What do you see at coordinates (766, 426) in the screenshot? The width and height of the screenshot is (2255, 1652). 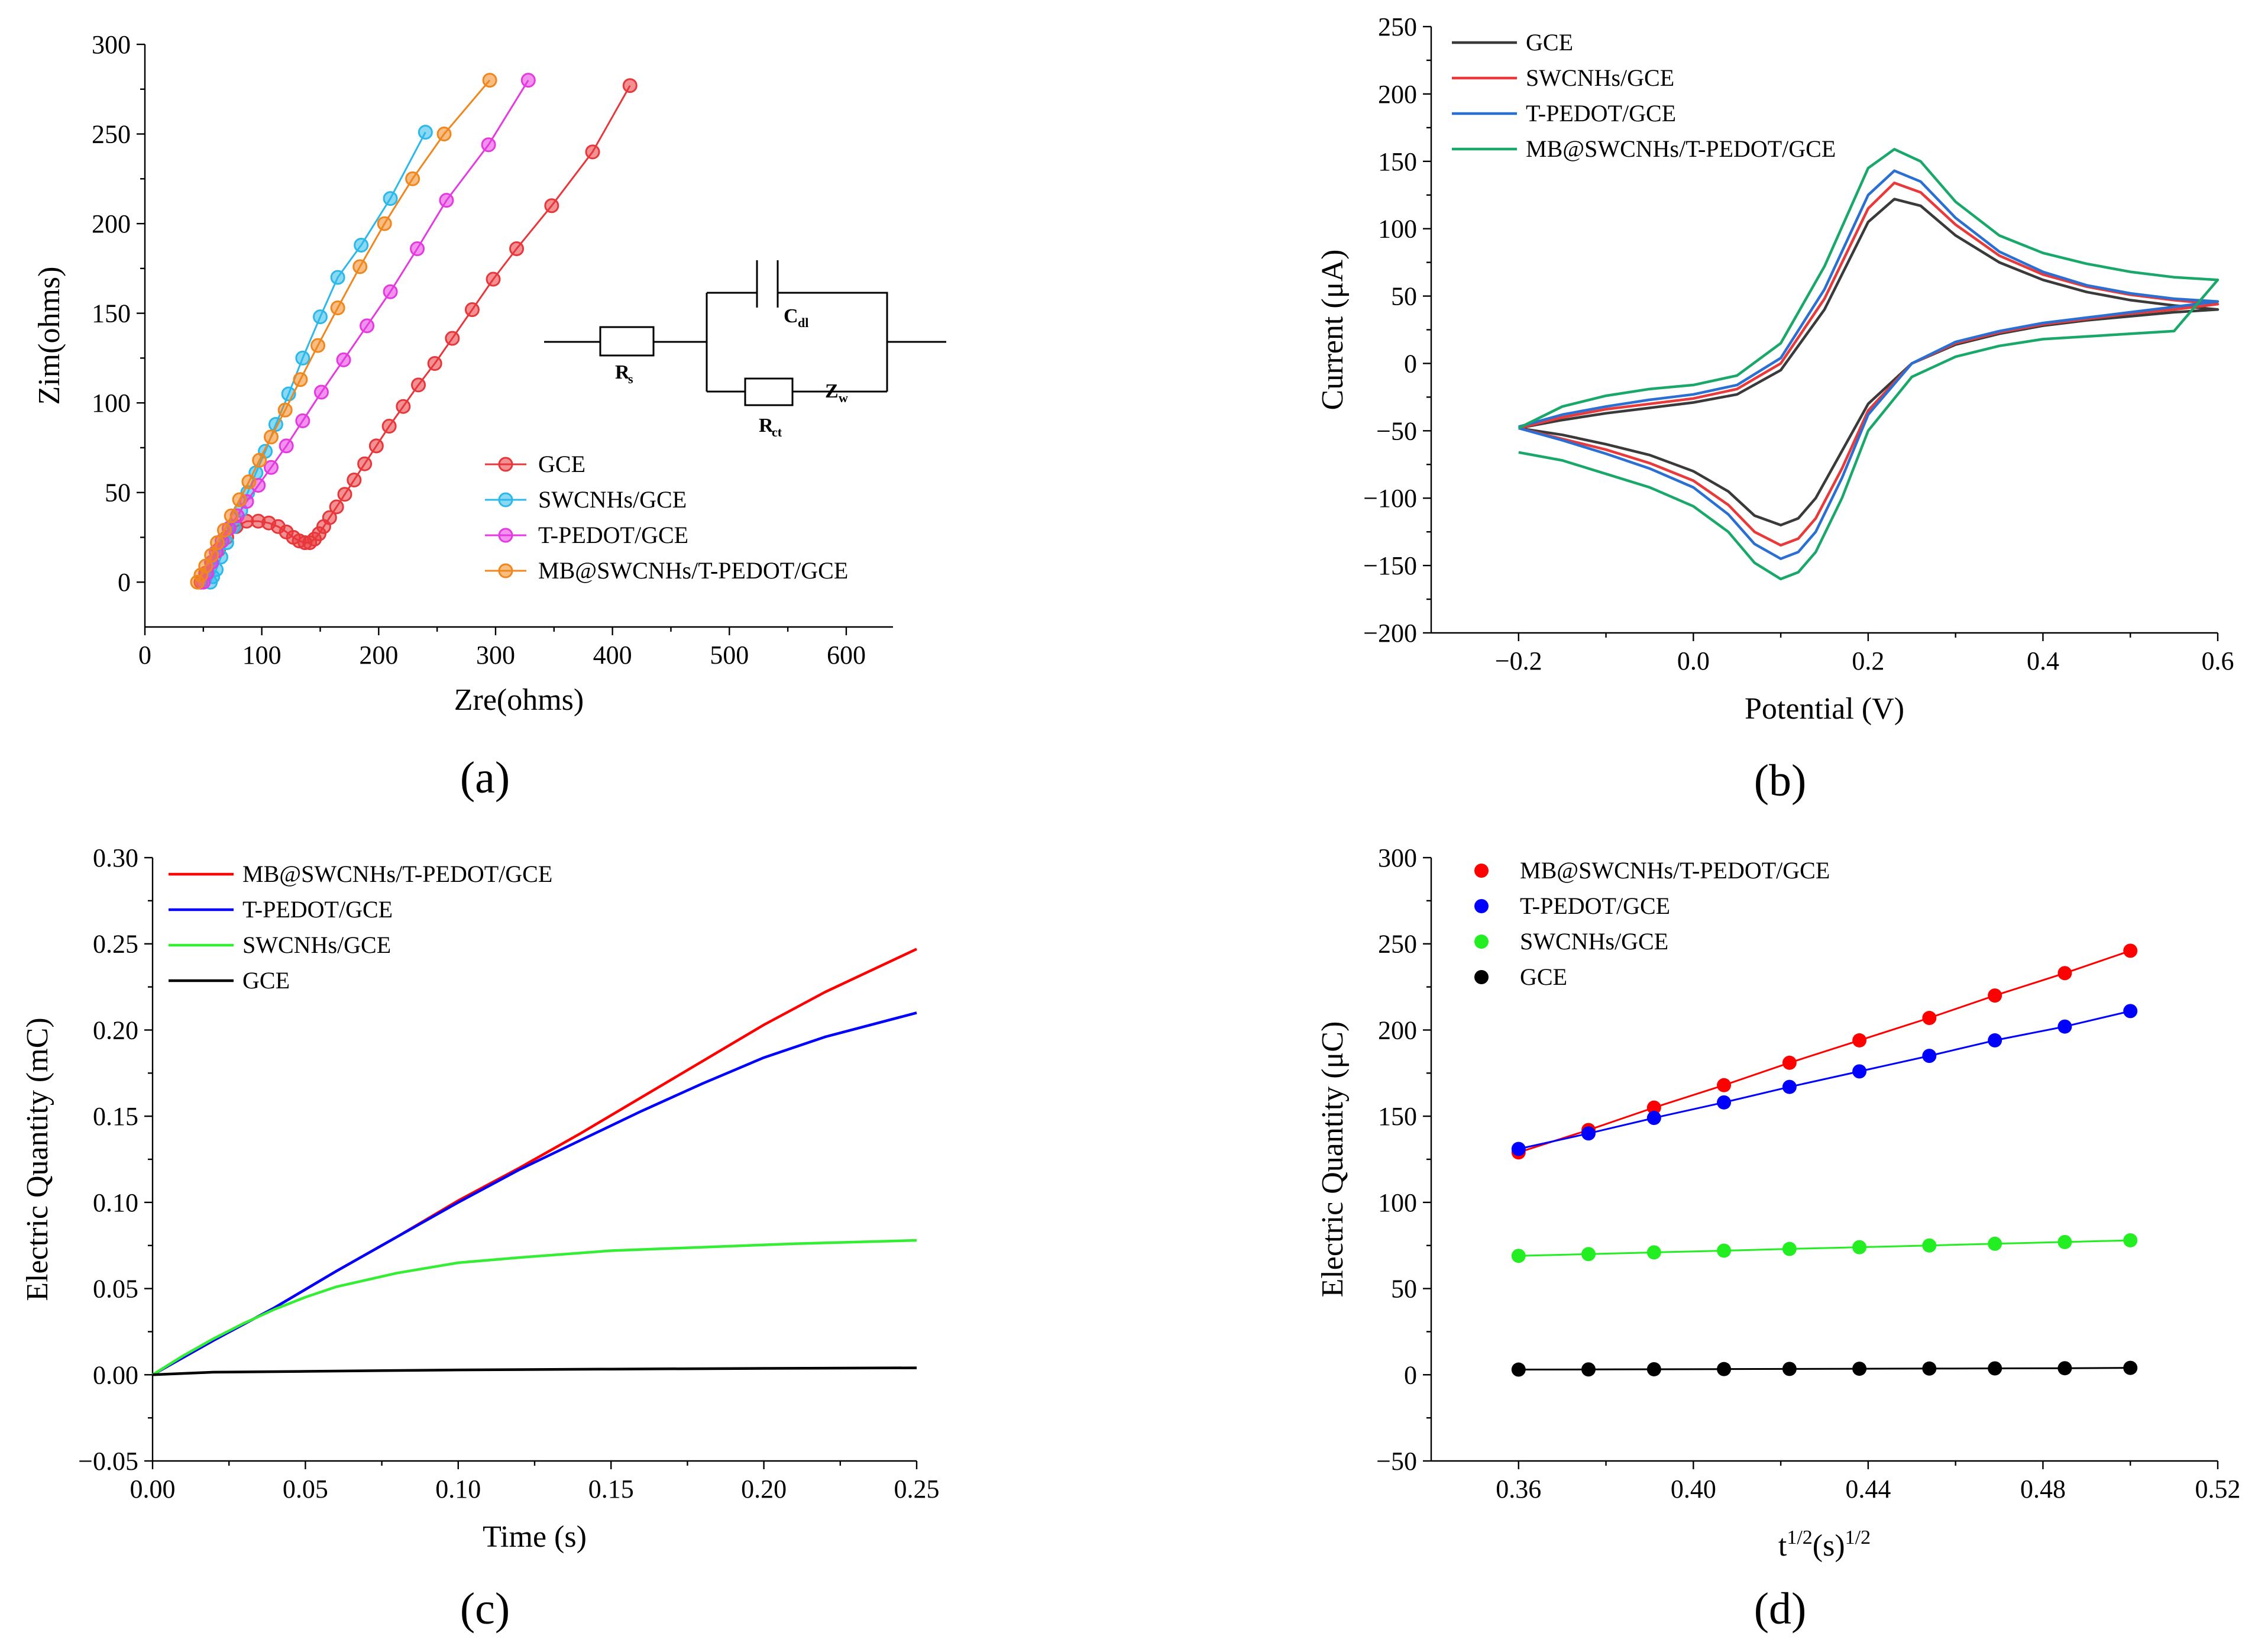 I see `label-rct: R` at bounding box center [766, 426].